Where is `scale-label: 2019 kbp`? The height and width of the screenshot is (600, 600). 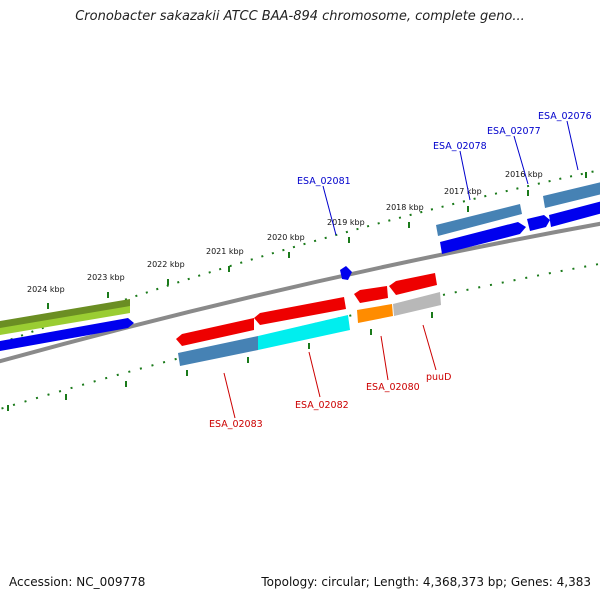
scale-label: 2019 kbp is located at coordinates (346, 222).